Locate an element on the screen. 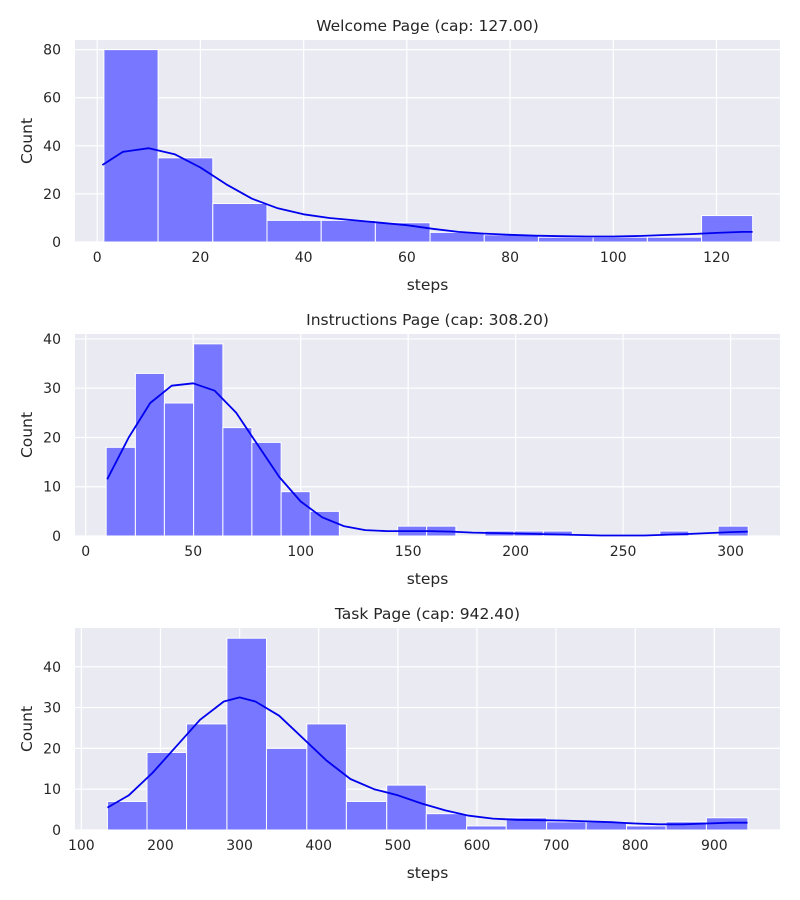 Image resolution: width=800 pixels, height=900 pixels. x-tick-label: 800 is located at coordinates (635, 846).